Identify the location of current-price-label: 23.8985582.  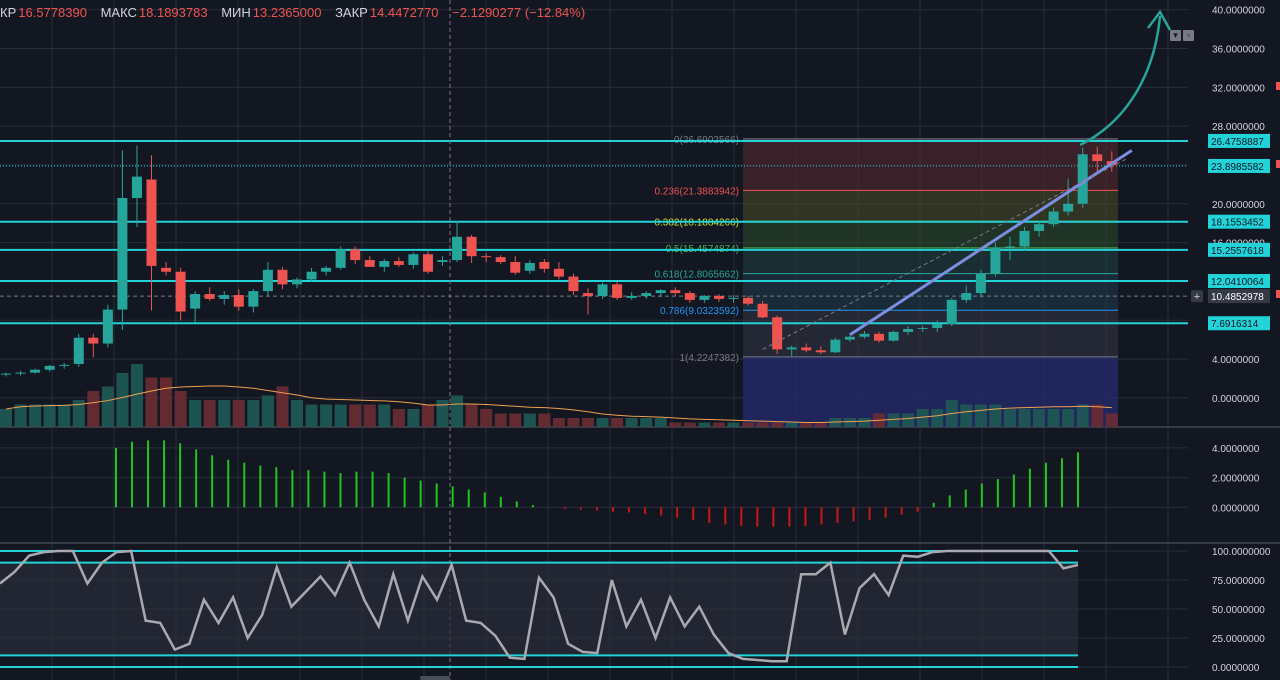
(1237, 167).